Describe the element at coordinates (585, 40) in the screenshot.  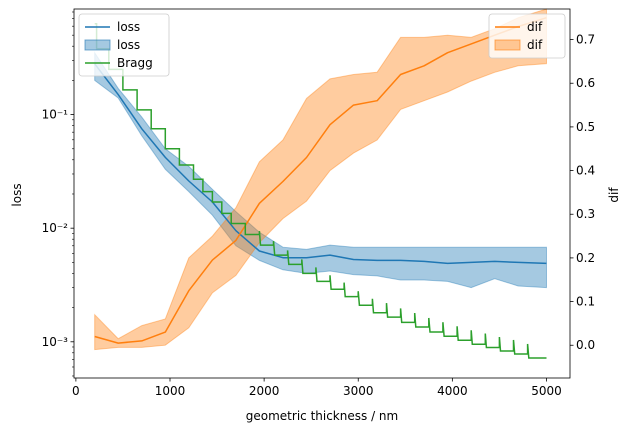
I see `y-right-tick-label: 0.7` at that location.